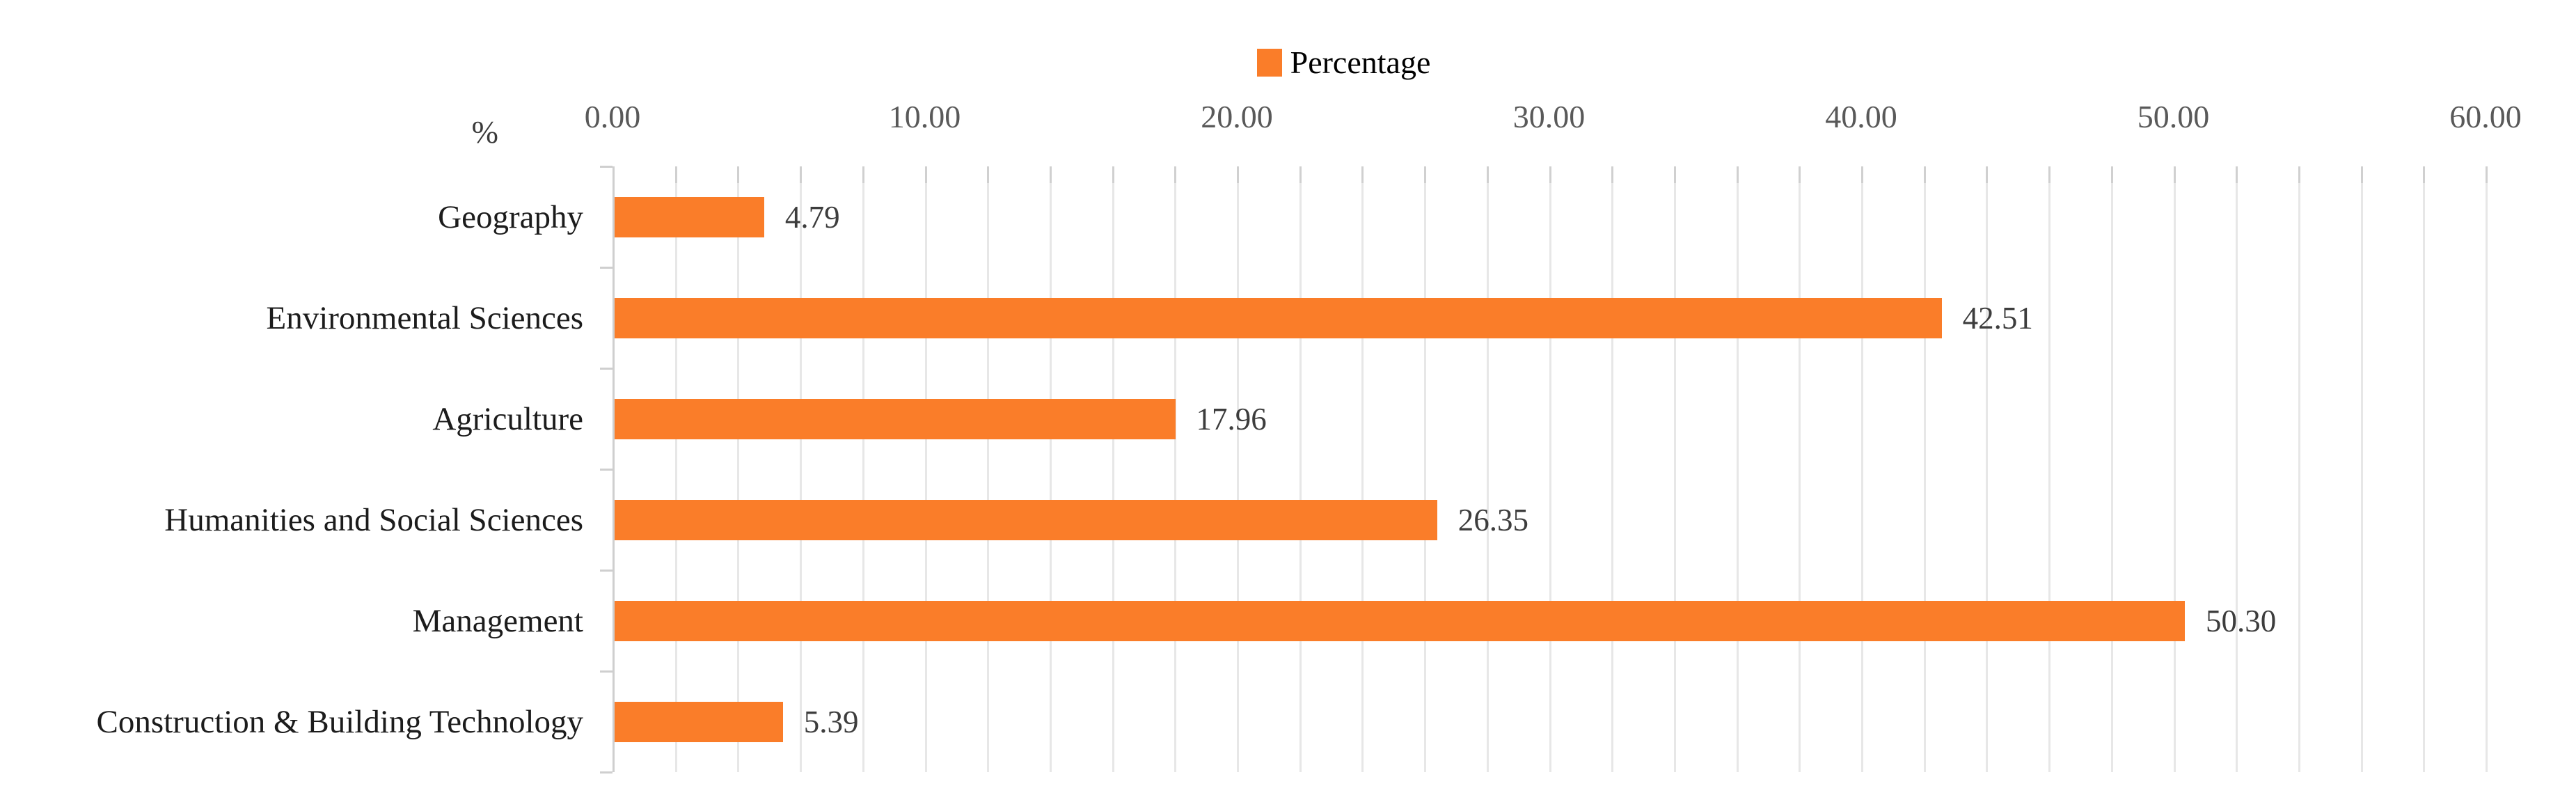 The height and width of the screenshot is (793, 2576). I want to click on legend-label: Percentage, so click(1360, 62).